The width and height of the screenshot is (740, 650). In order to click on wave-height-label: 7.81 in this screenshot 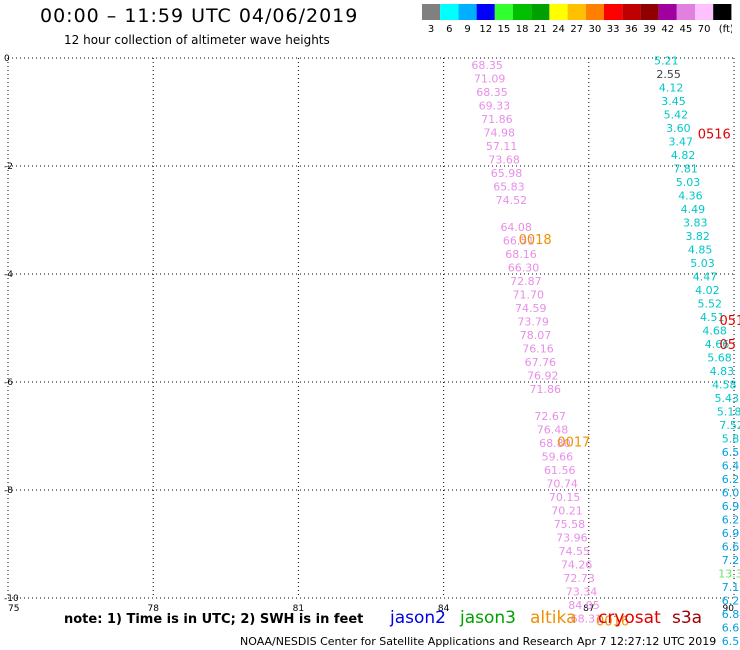, I will do `click(685, 169)`.